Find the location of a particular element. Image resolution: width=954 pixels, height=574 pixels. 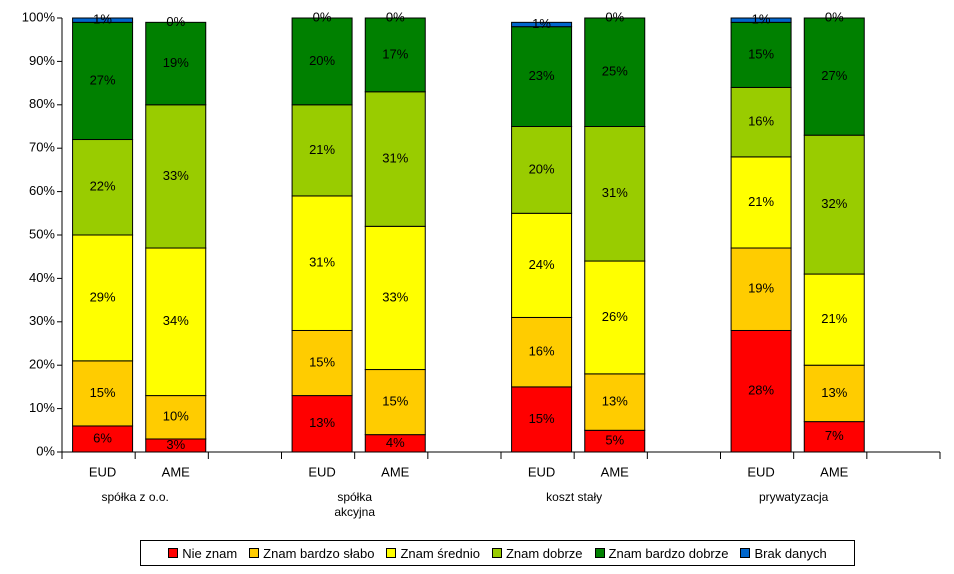

group-label: prywatyzacja is located at coordinates (793, 497).